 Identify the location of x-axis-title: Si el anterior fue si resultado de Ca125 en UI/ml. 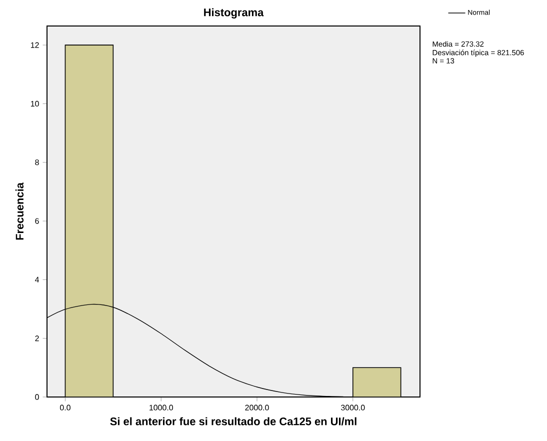
(233, 421).